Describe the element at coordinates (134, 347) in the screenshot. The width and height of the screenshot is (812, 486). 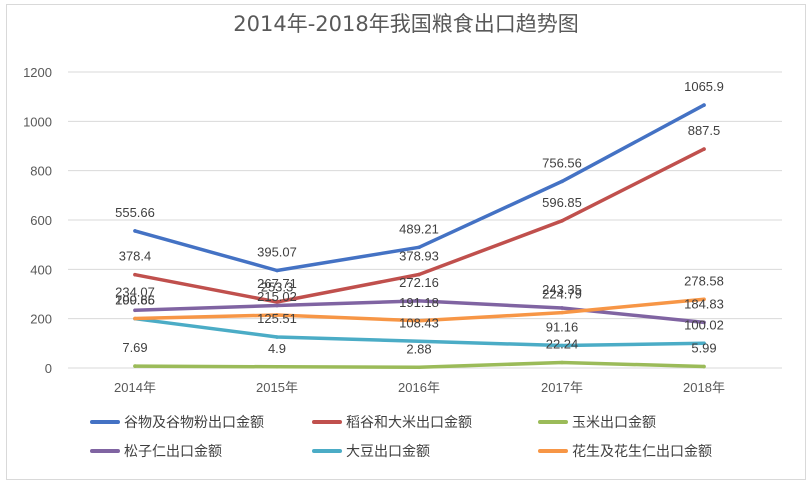
I see `data-label: 7.69` at that location.